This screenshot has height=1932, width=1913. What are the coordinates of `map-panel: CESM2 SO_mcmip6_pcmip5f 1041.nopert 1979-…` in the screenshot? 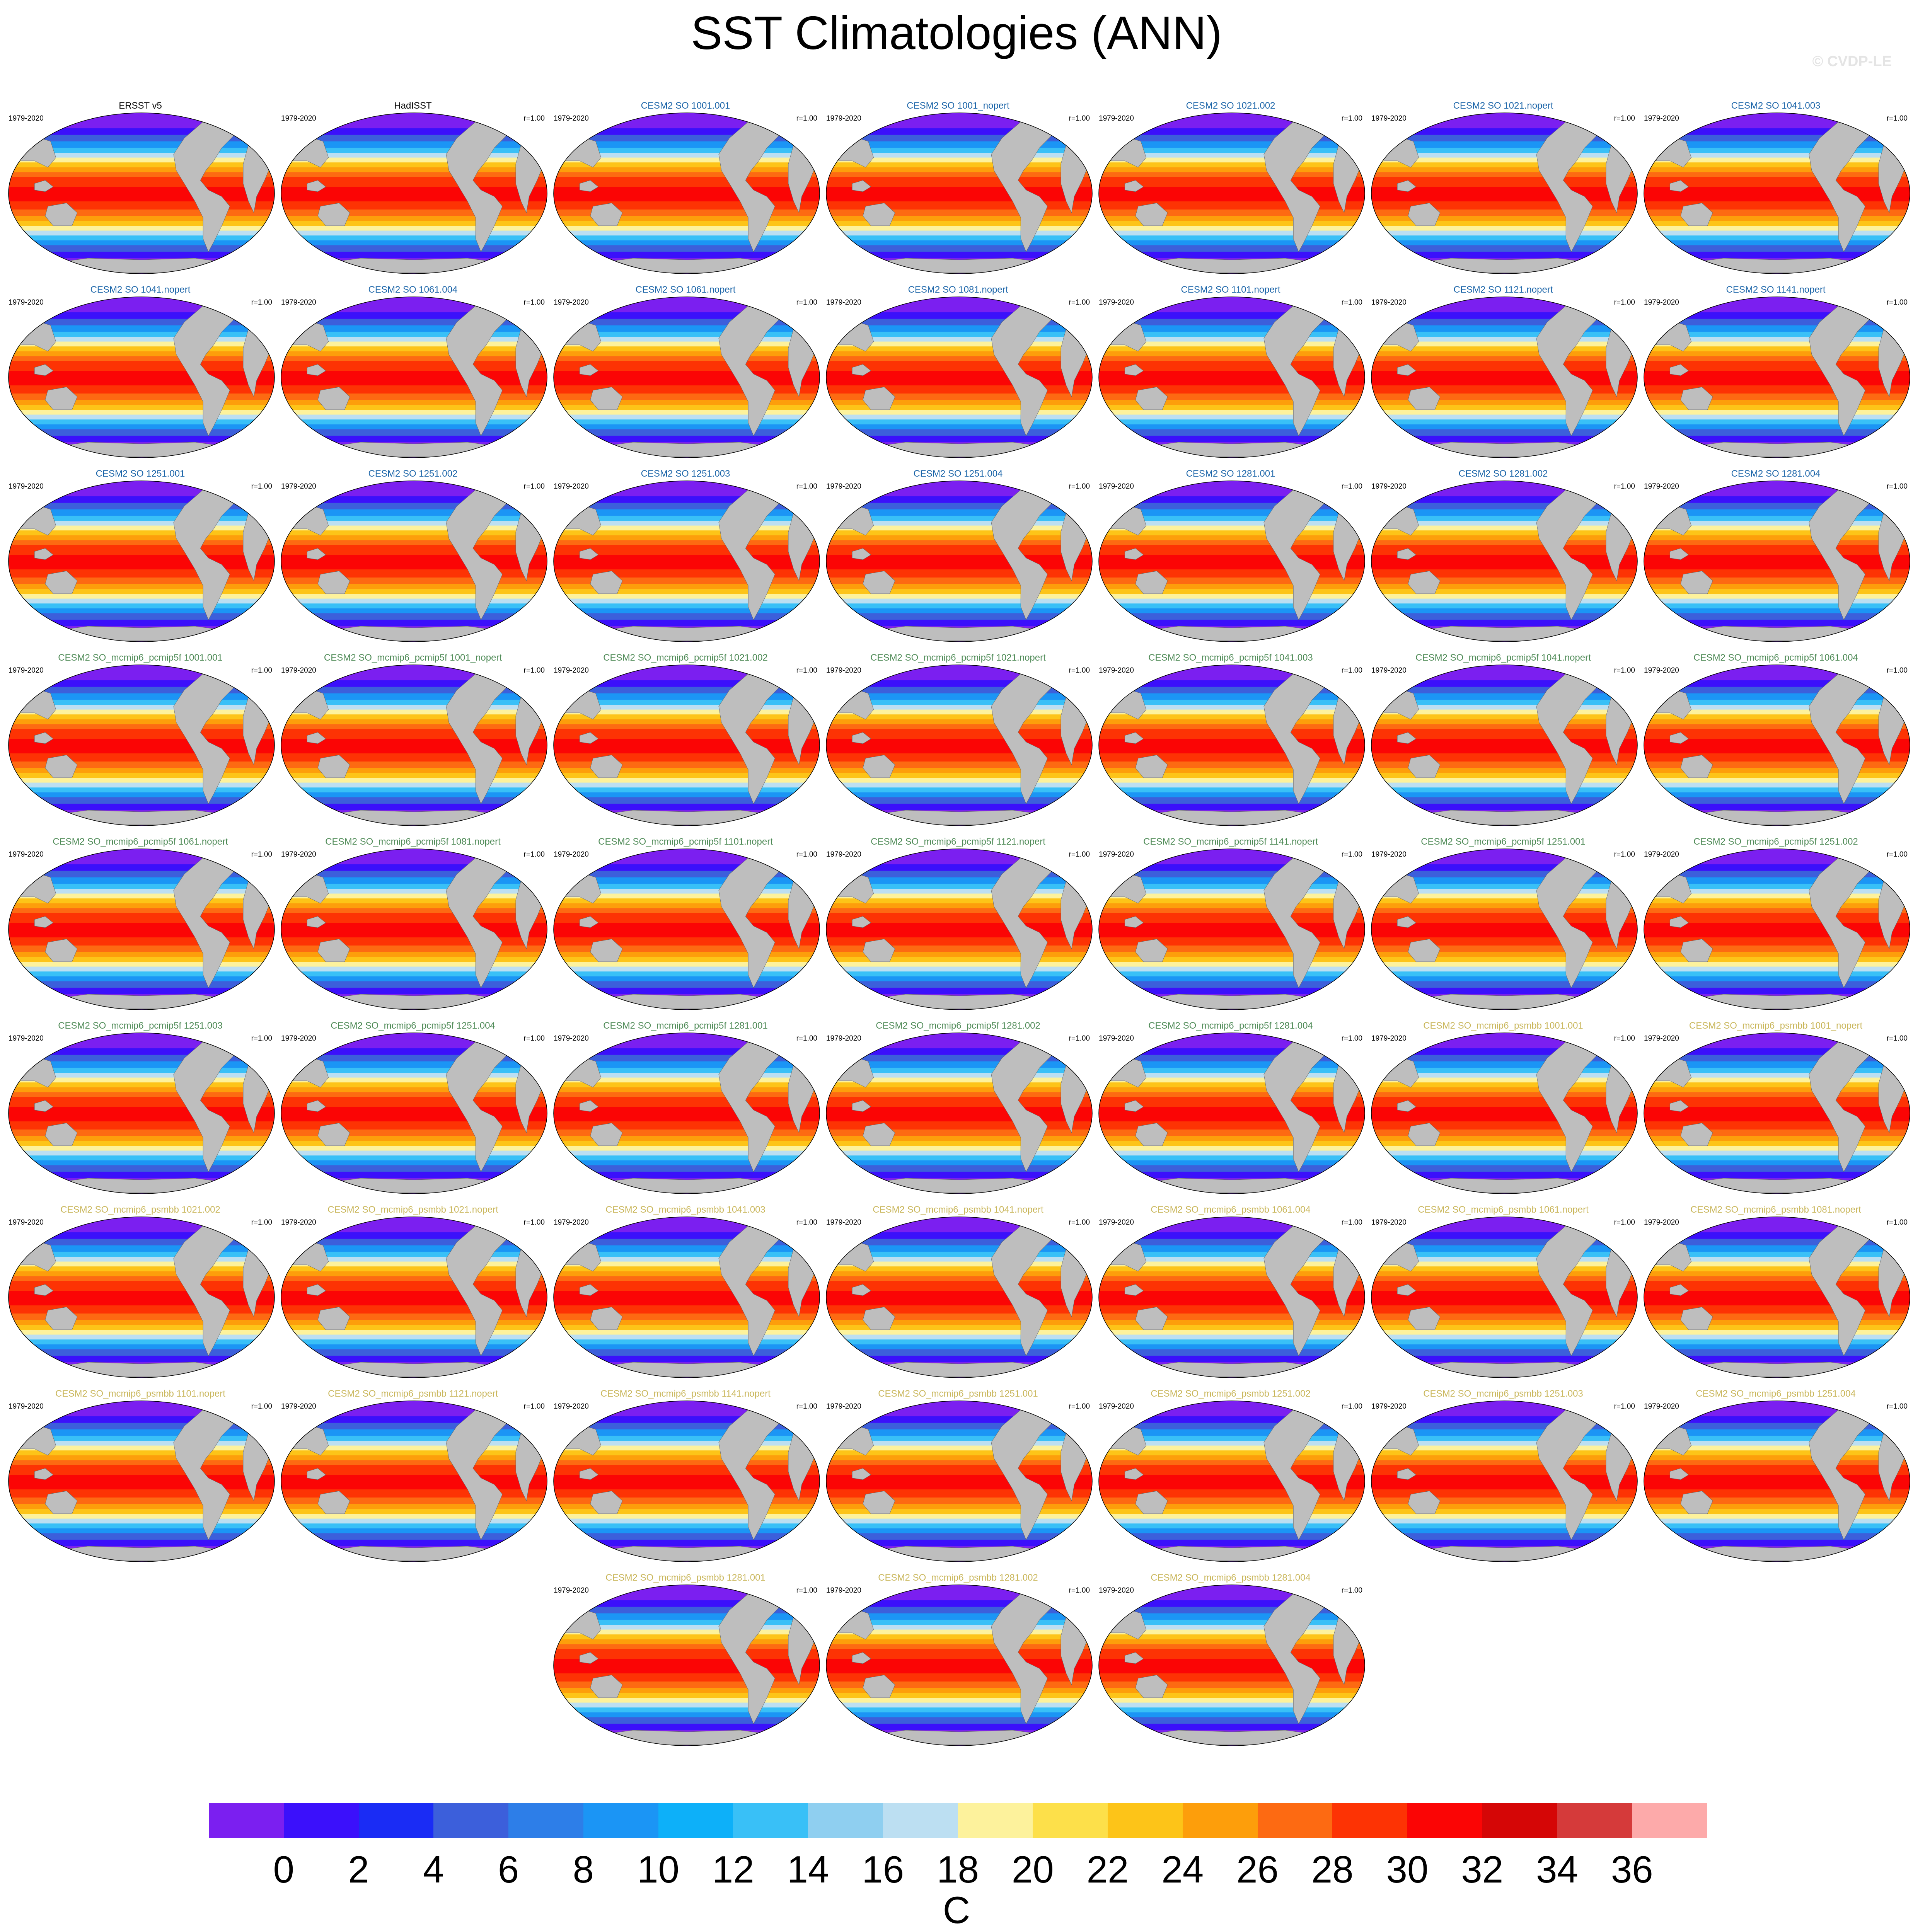 It's located at (1503, 744).